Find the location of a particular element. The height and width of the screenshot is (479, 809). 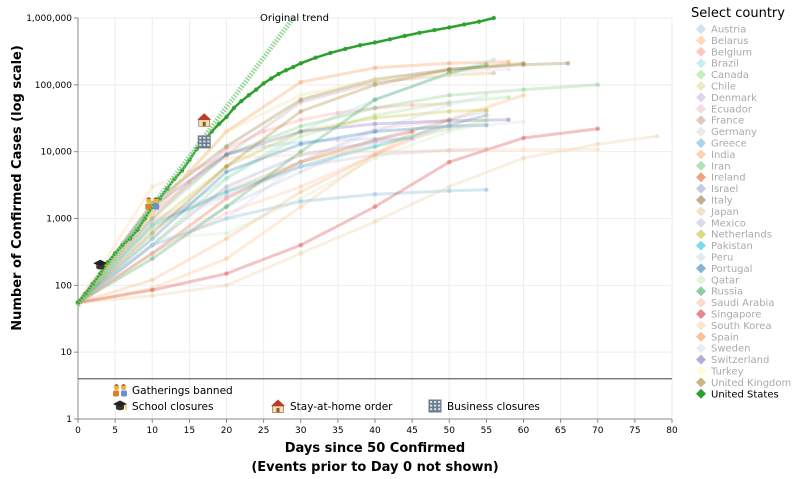

legend-item-japan: Japan is located at coordinates (717, 212).